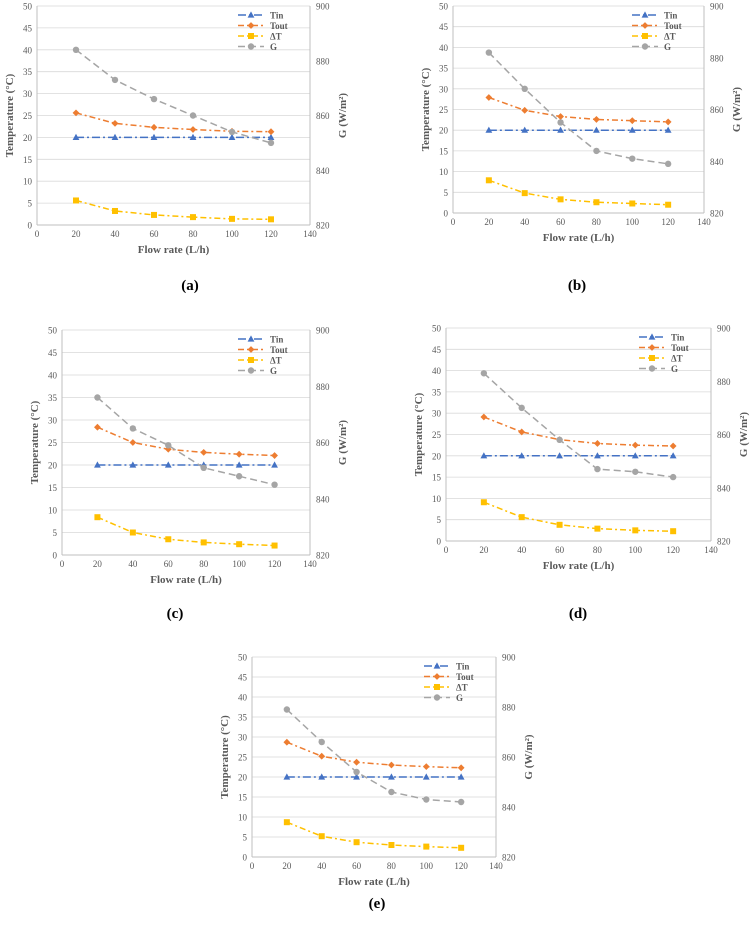  I want to click on y-tick-label: 5, so click(30, 204).